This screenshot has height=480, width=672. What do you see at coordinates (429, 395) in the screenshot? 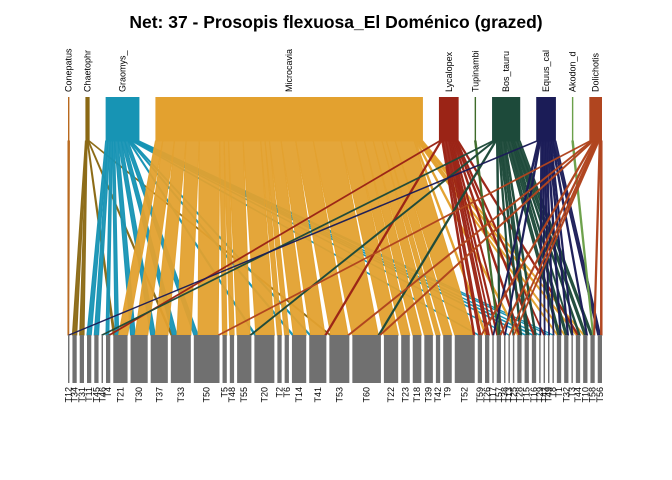
I see `lower-label: T39` at bounding box center [429, 395].